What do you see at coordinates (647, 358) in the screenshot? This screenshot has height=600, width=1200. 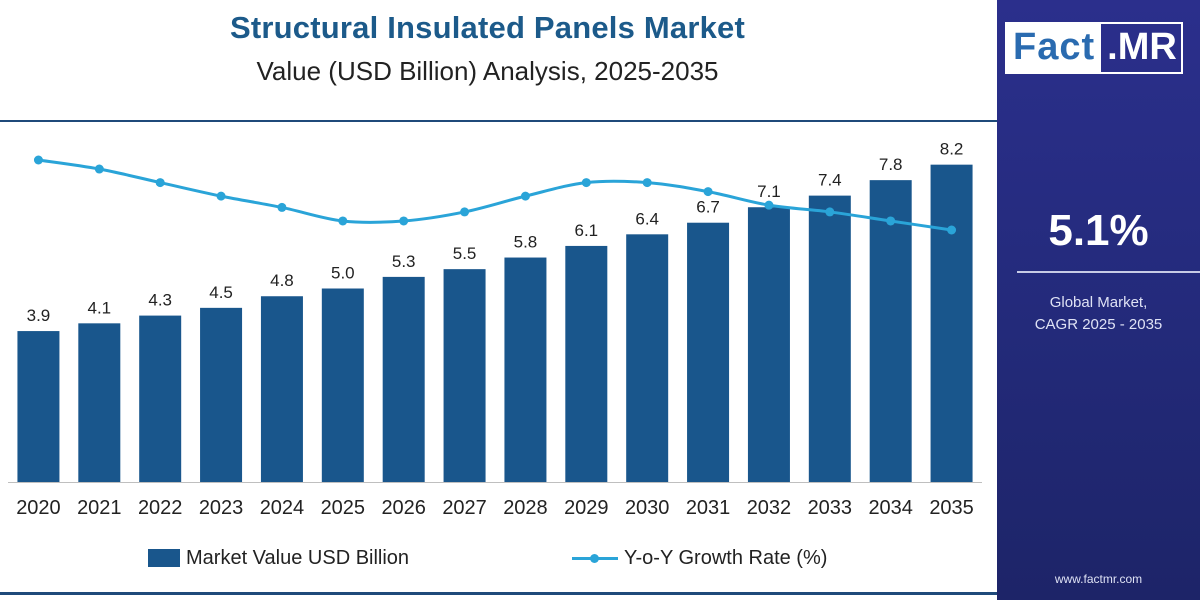 I see `bar-2030` at bounding box center [647, 358].